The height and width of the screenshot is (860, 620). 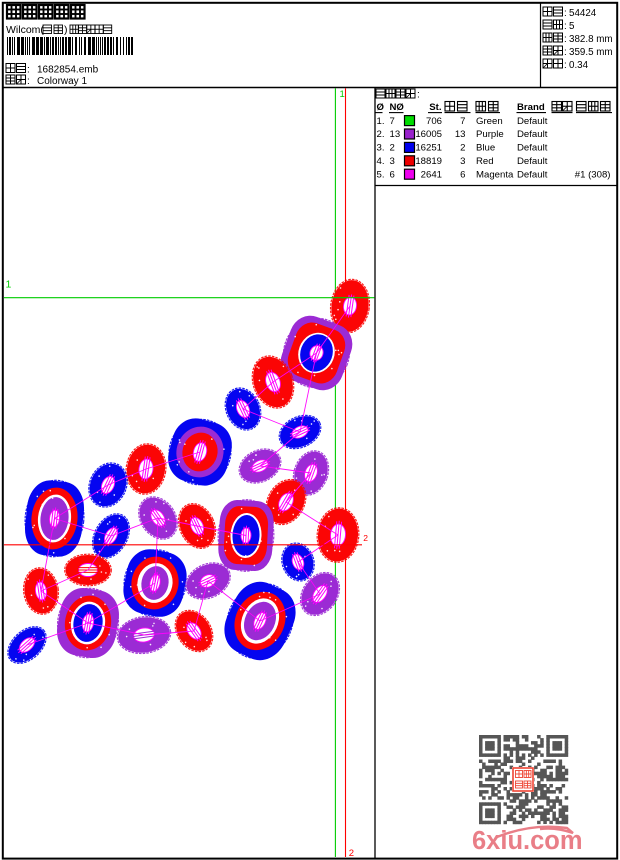 I want to click on svg-text: 6xiu.com, so click(x=527, y=841).